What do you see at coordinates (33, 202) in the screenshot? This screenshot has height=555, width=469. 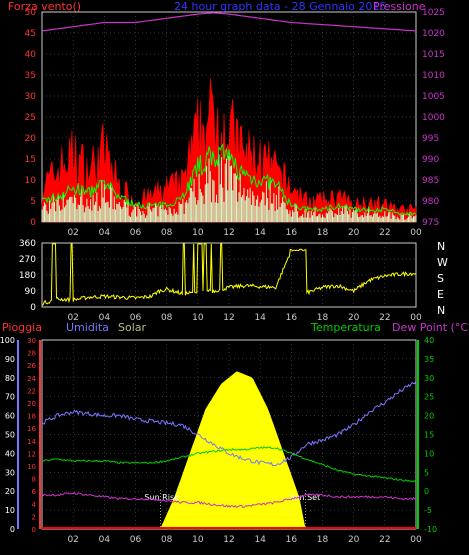 I see `wind-speed-tick-label: 5` at bounding box center [33, 202].